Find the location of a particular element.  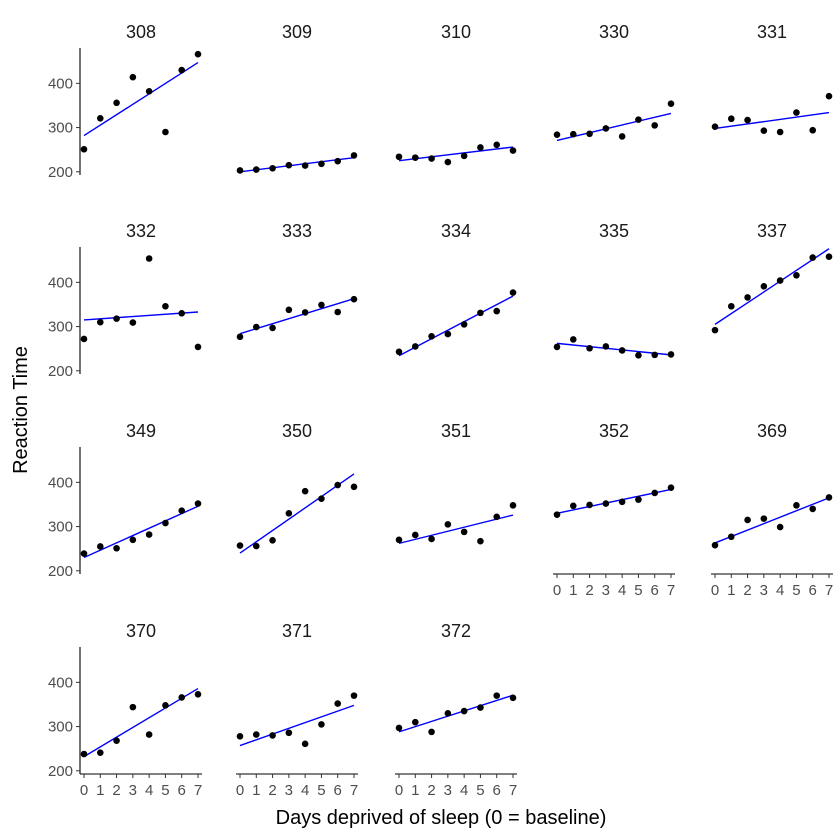

facet-title: 349 is located at coordinates (141, 431).